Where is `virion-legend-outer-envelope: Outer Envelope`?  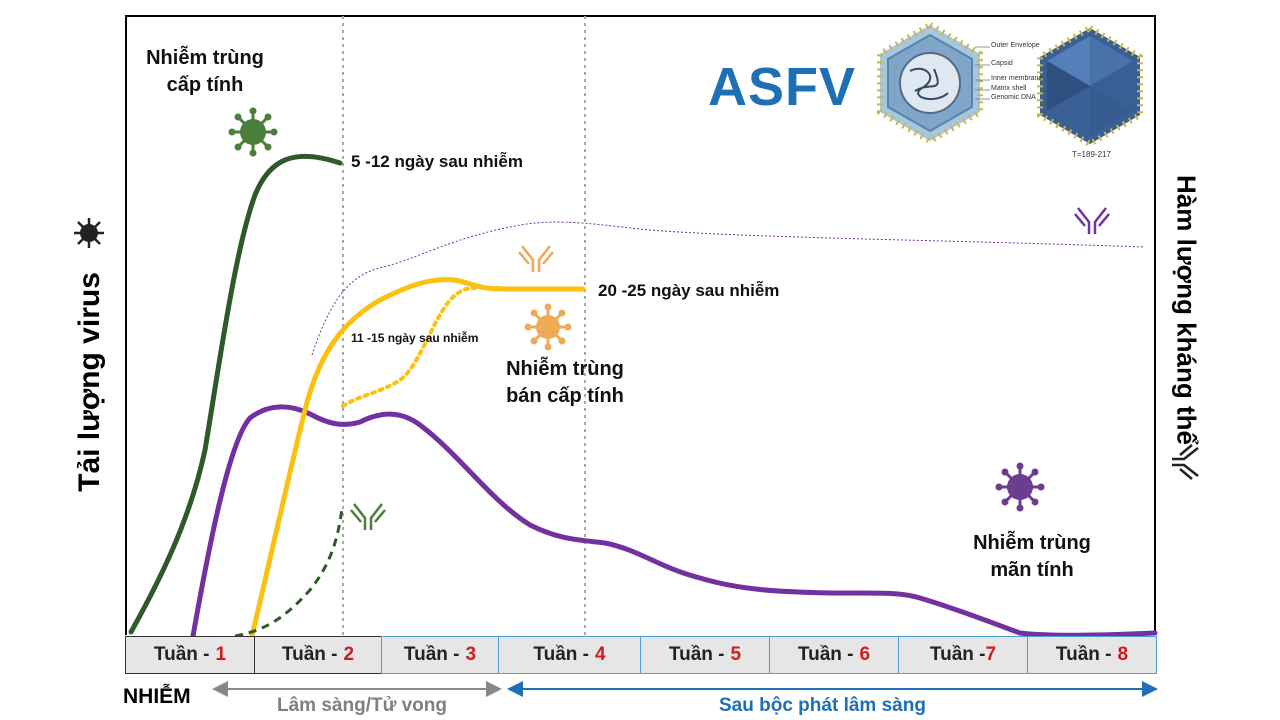 virion-legend-outer-envelope: Outer Envelope is located at coordinates (1015, 45).